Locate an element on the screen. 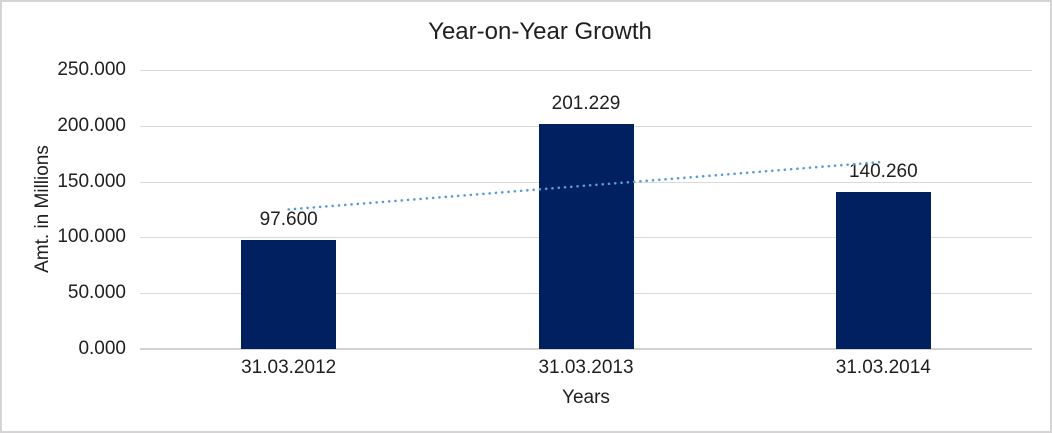 The height and width of the screenshot is (433, 1052). x-axis-title: Years is located at coordinates (586, 397).